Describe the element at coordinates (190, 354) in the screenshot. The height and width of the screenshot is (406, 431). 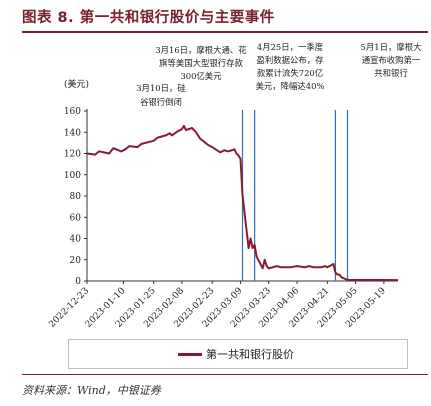
I see `legend-swatch` at that location.